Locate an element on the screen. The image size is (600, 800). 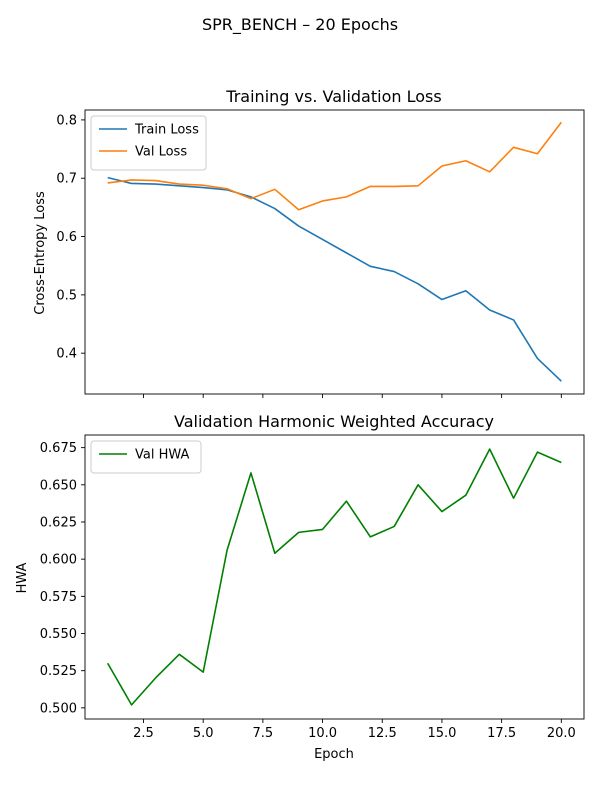
hwa-x-tick-label: 2.5 is located at coordinates (143, 733).